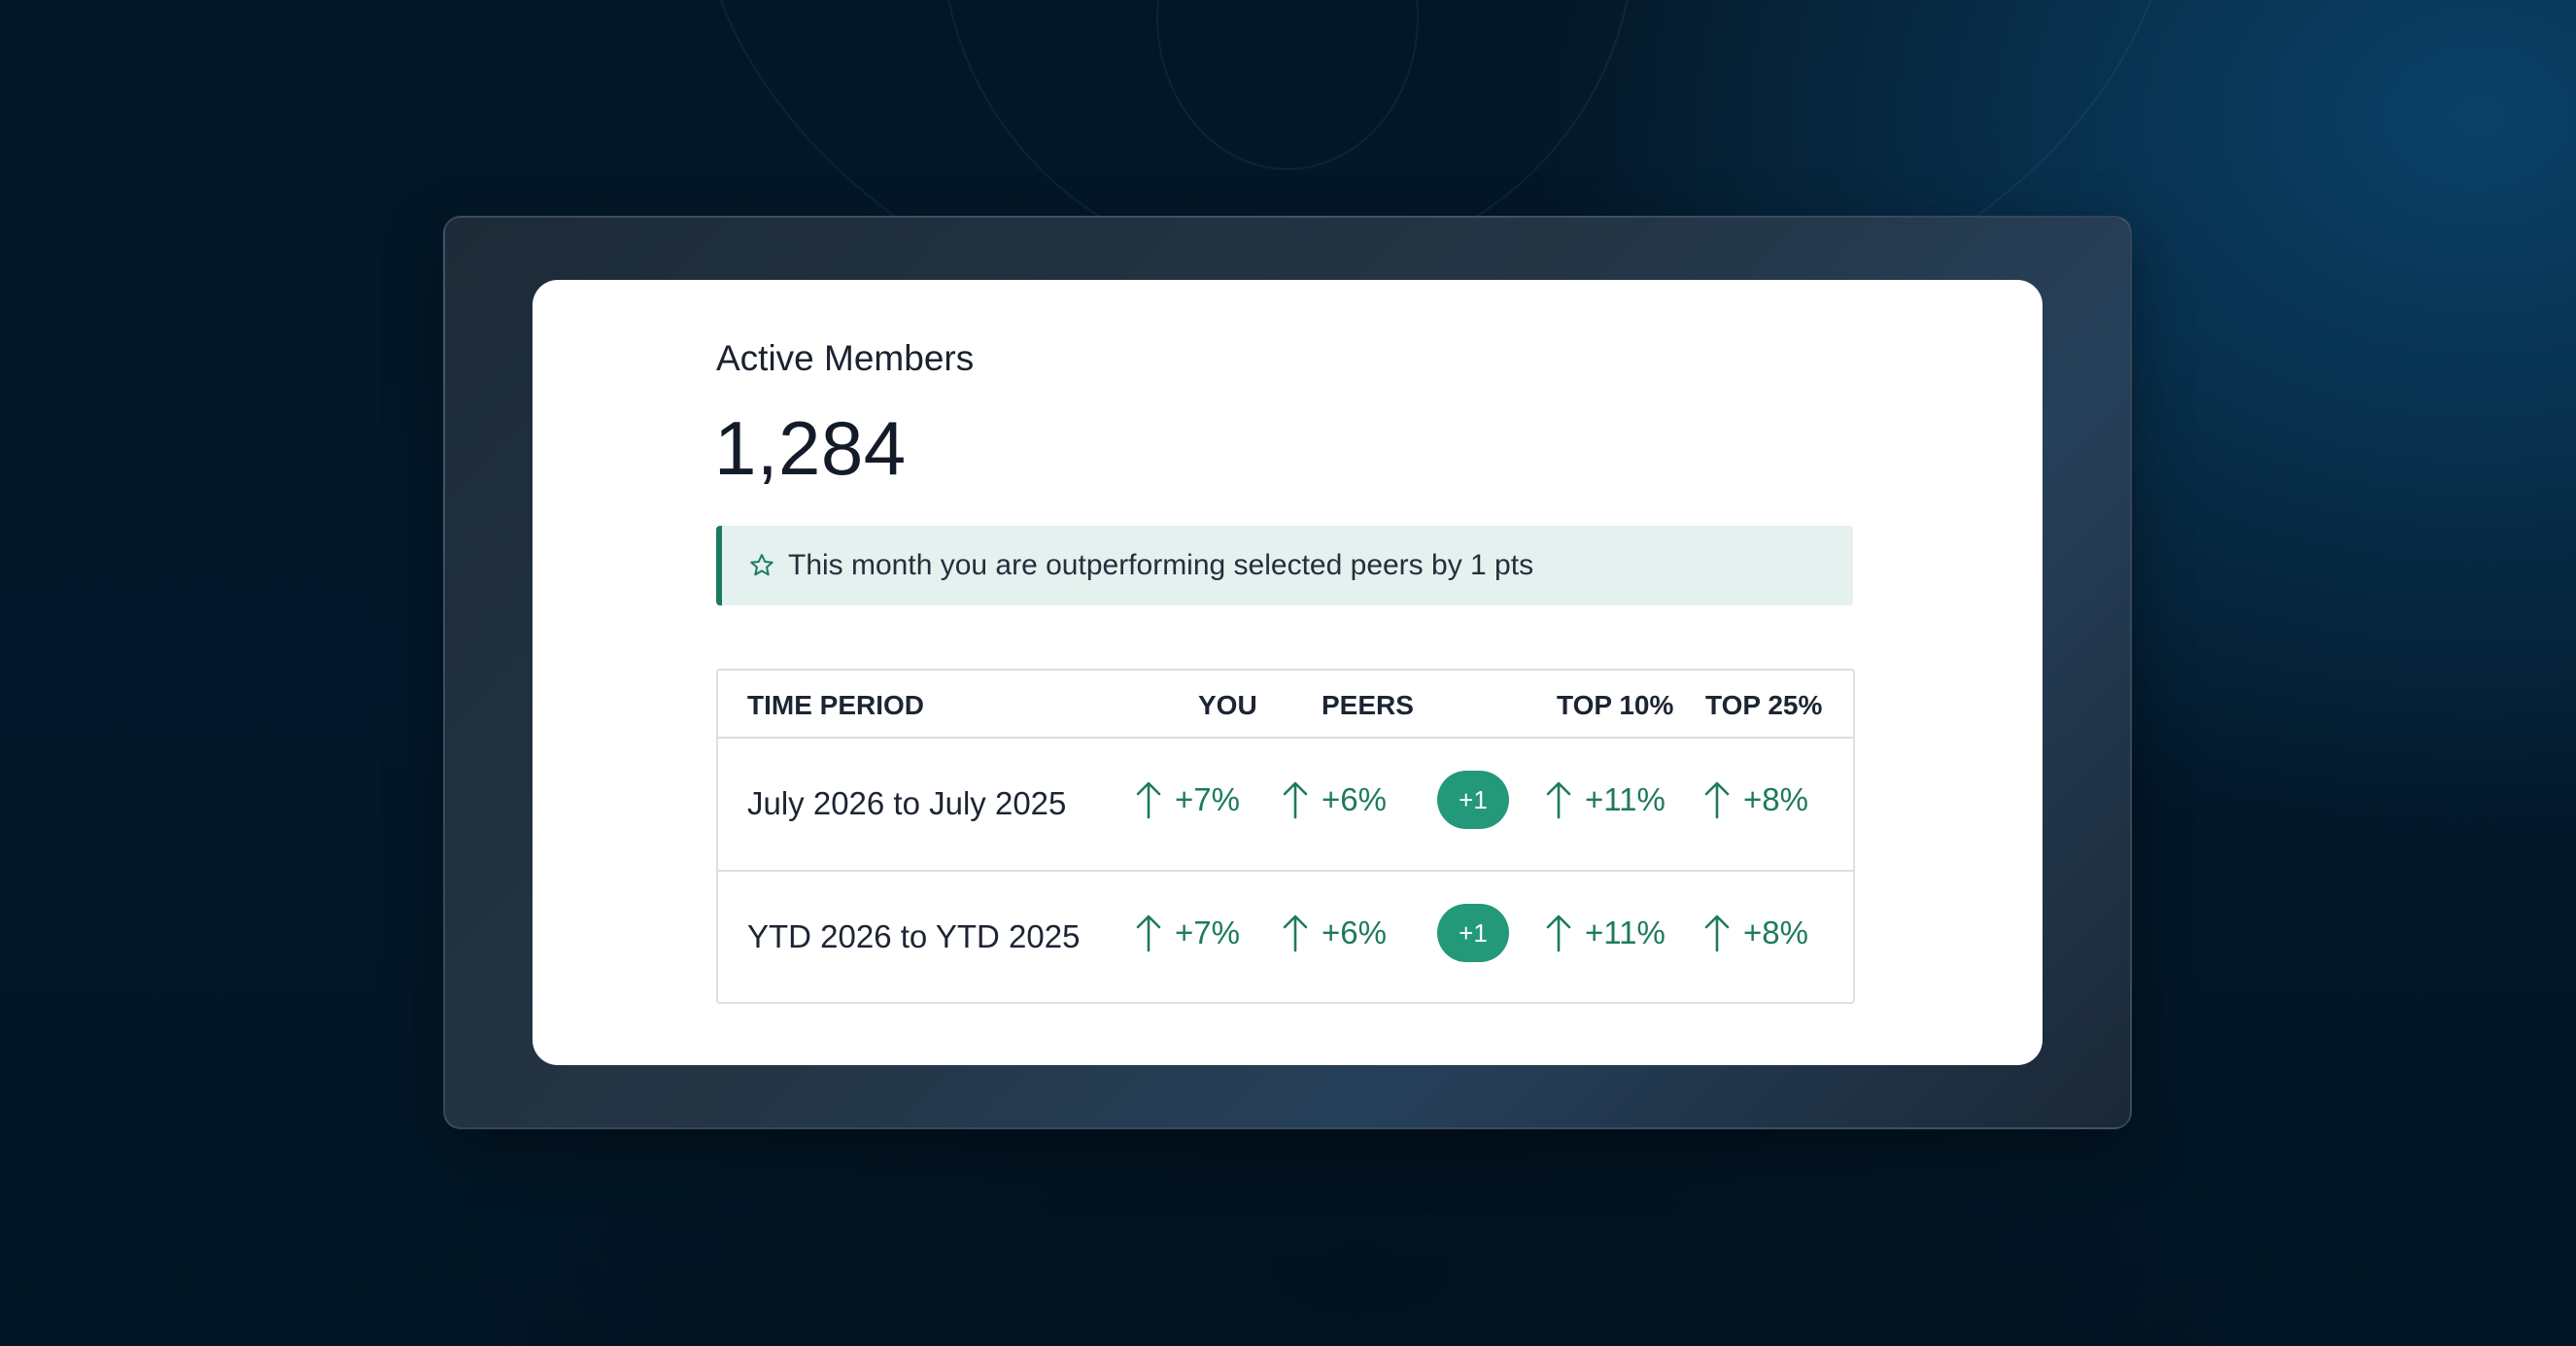  I want to click on star-icon, so click(762, 565).